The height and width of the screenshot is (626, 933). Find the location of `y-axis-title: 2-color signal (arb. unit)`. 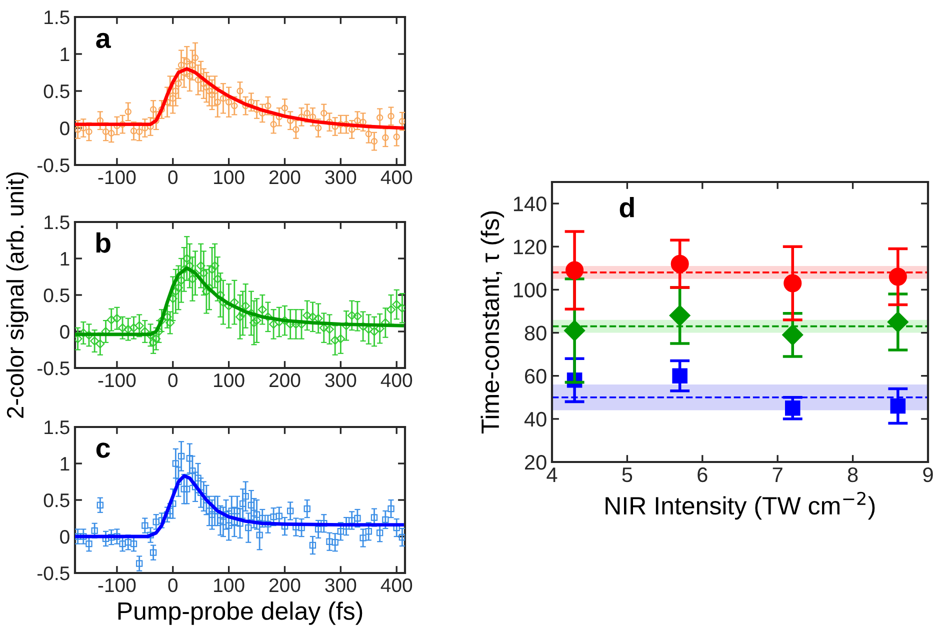

y-axis-title: 2-color signal (arb. unit) is located at coordinates (17, 295).